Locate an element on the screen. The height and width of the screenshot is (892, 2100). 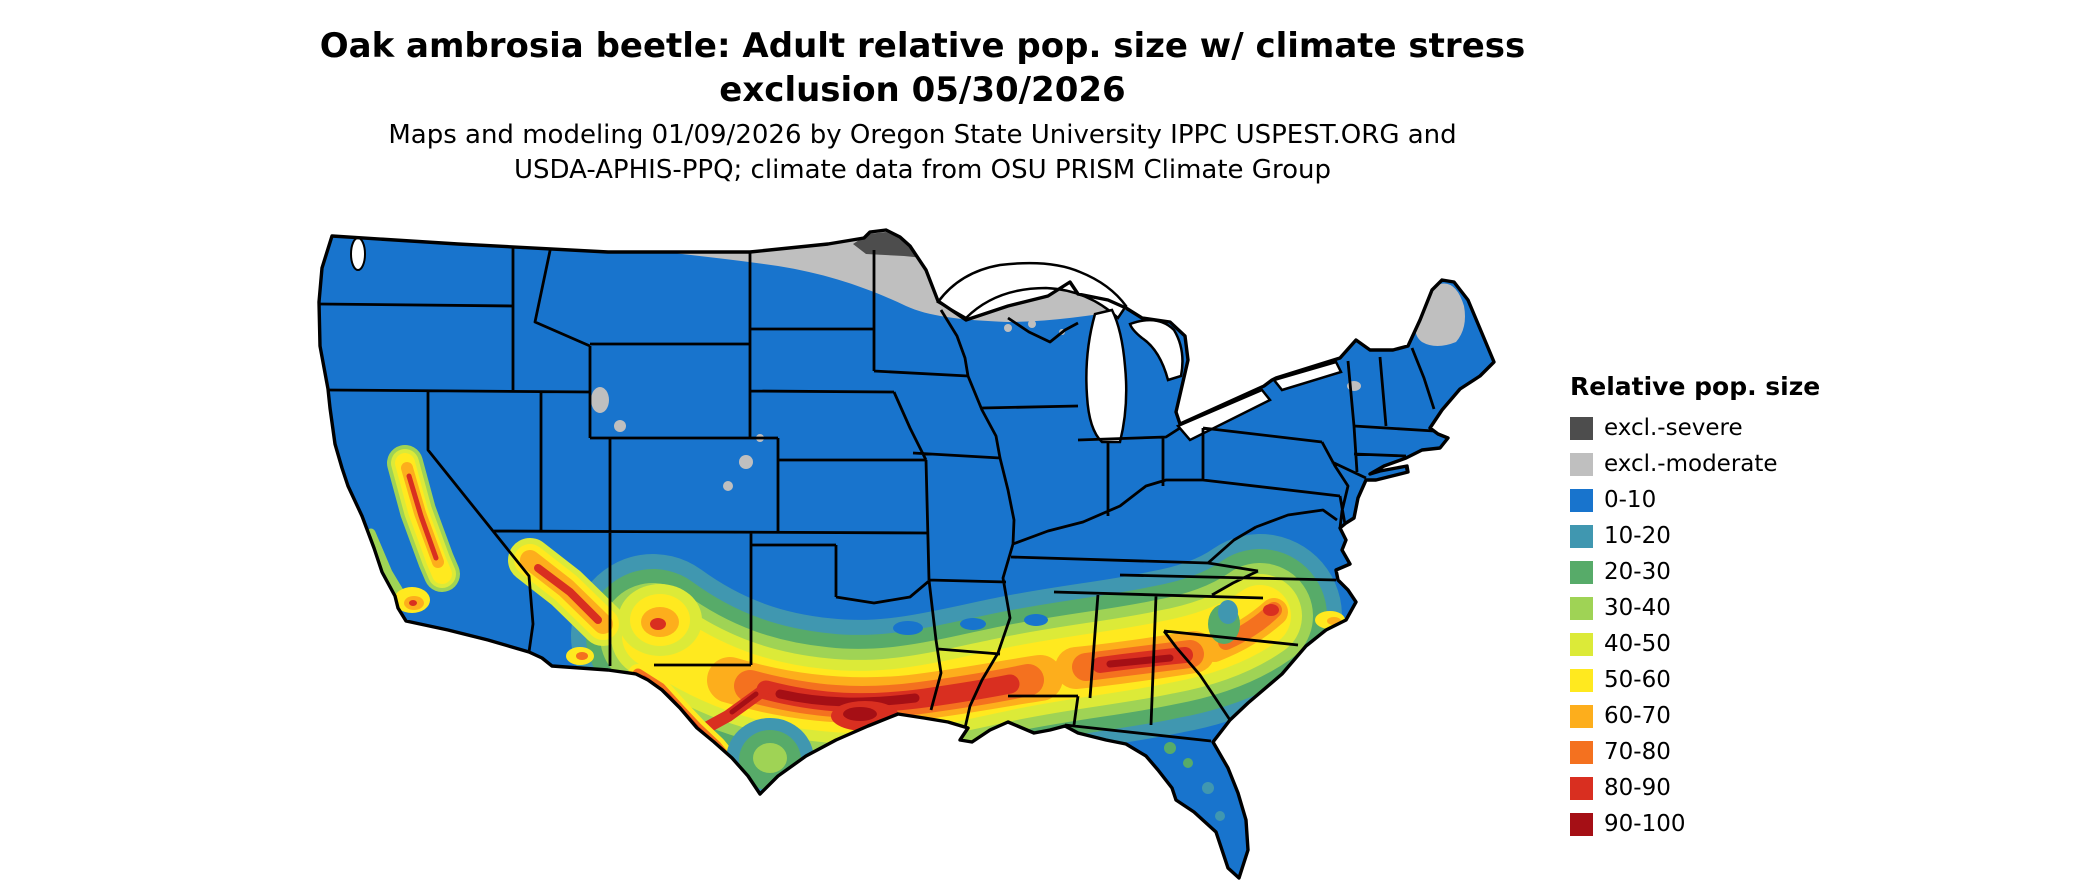
legend-label: 40-50 is located at coordinates (1637, 644).